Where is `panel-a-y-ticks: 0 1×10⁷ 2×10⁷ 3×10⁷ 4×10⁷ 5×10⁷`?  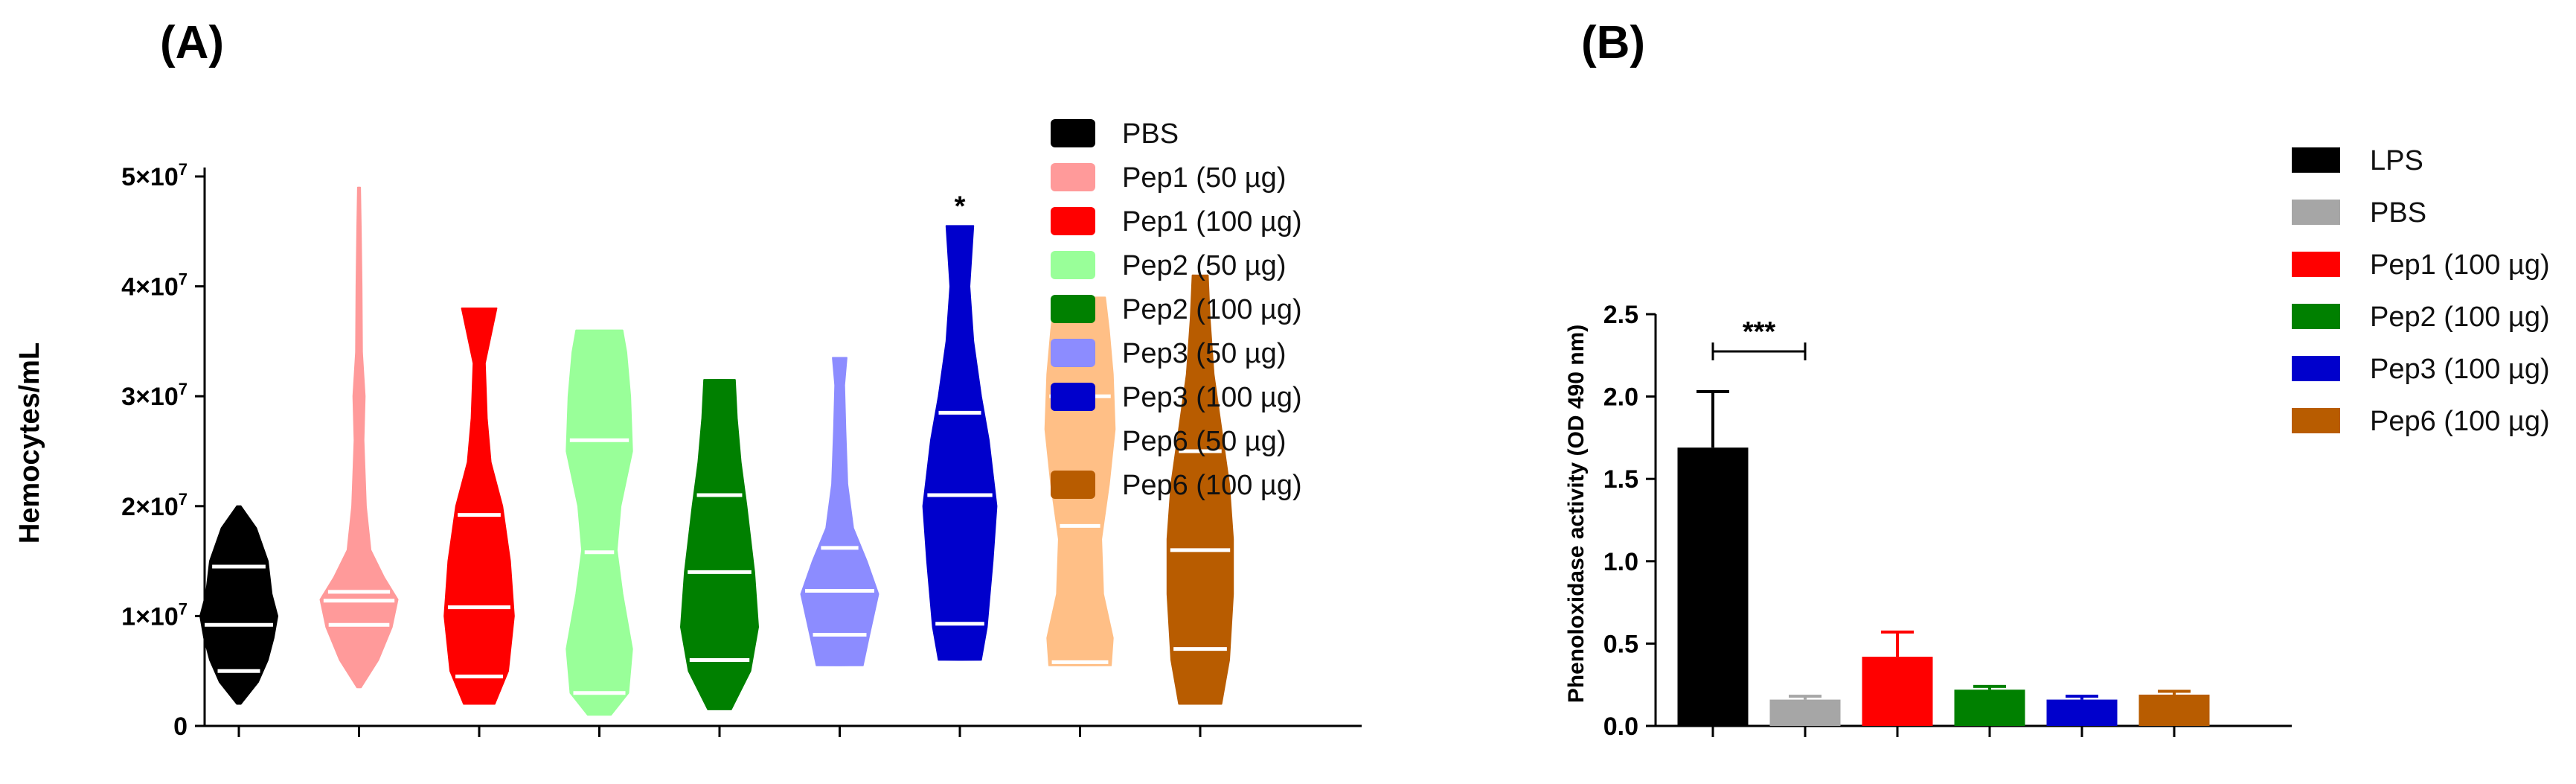
panel-a-y-ticks: 0 1×10⁷ 2×10⁷ 3×10⁷ 4×10⁷ 5×10⁷ is located at coordinates (163, 450).